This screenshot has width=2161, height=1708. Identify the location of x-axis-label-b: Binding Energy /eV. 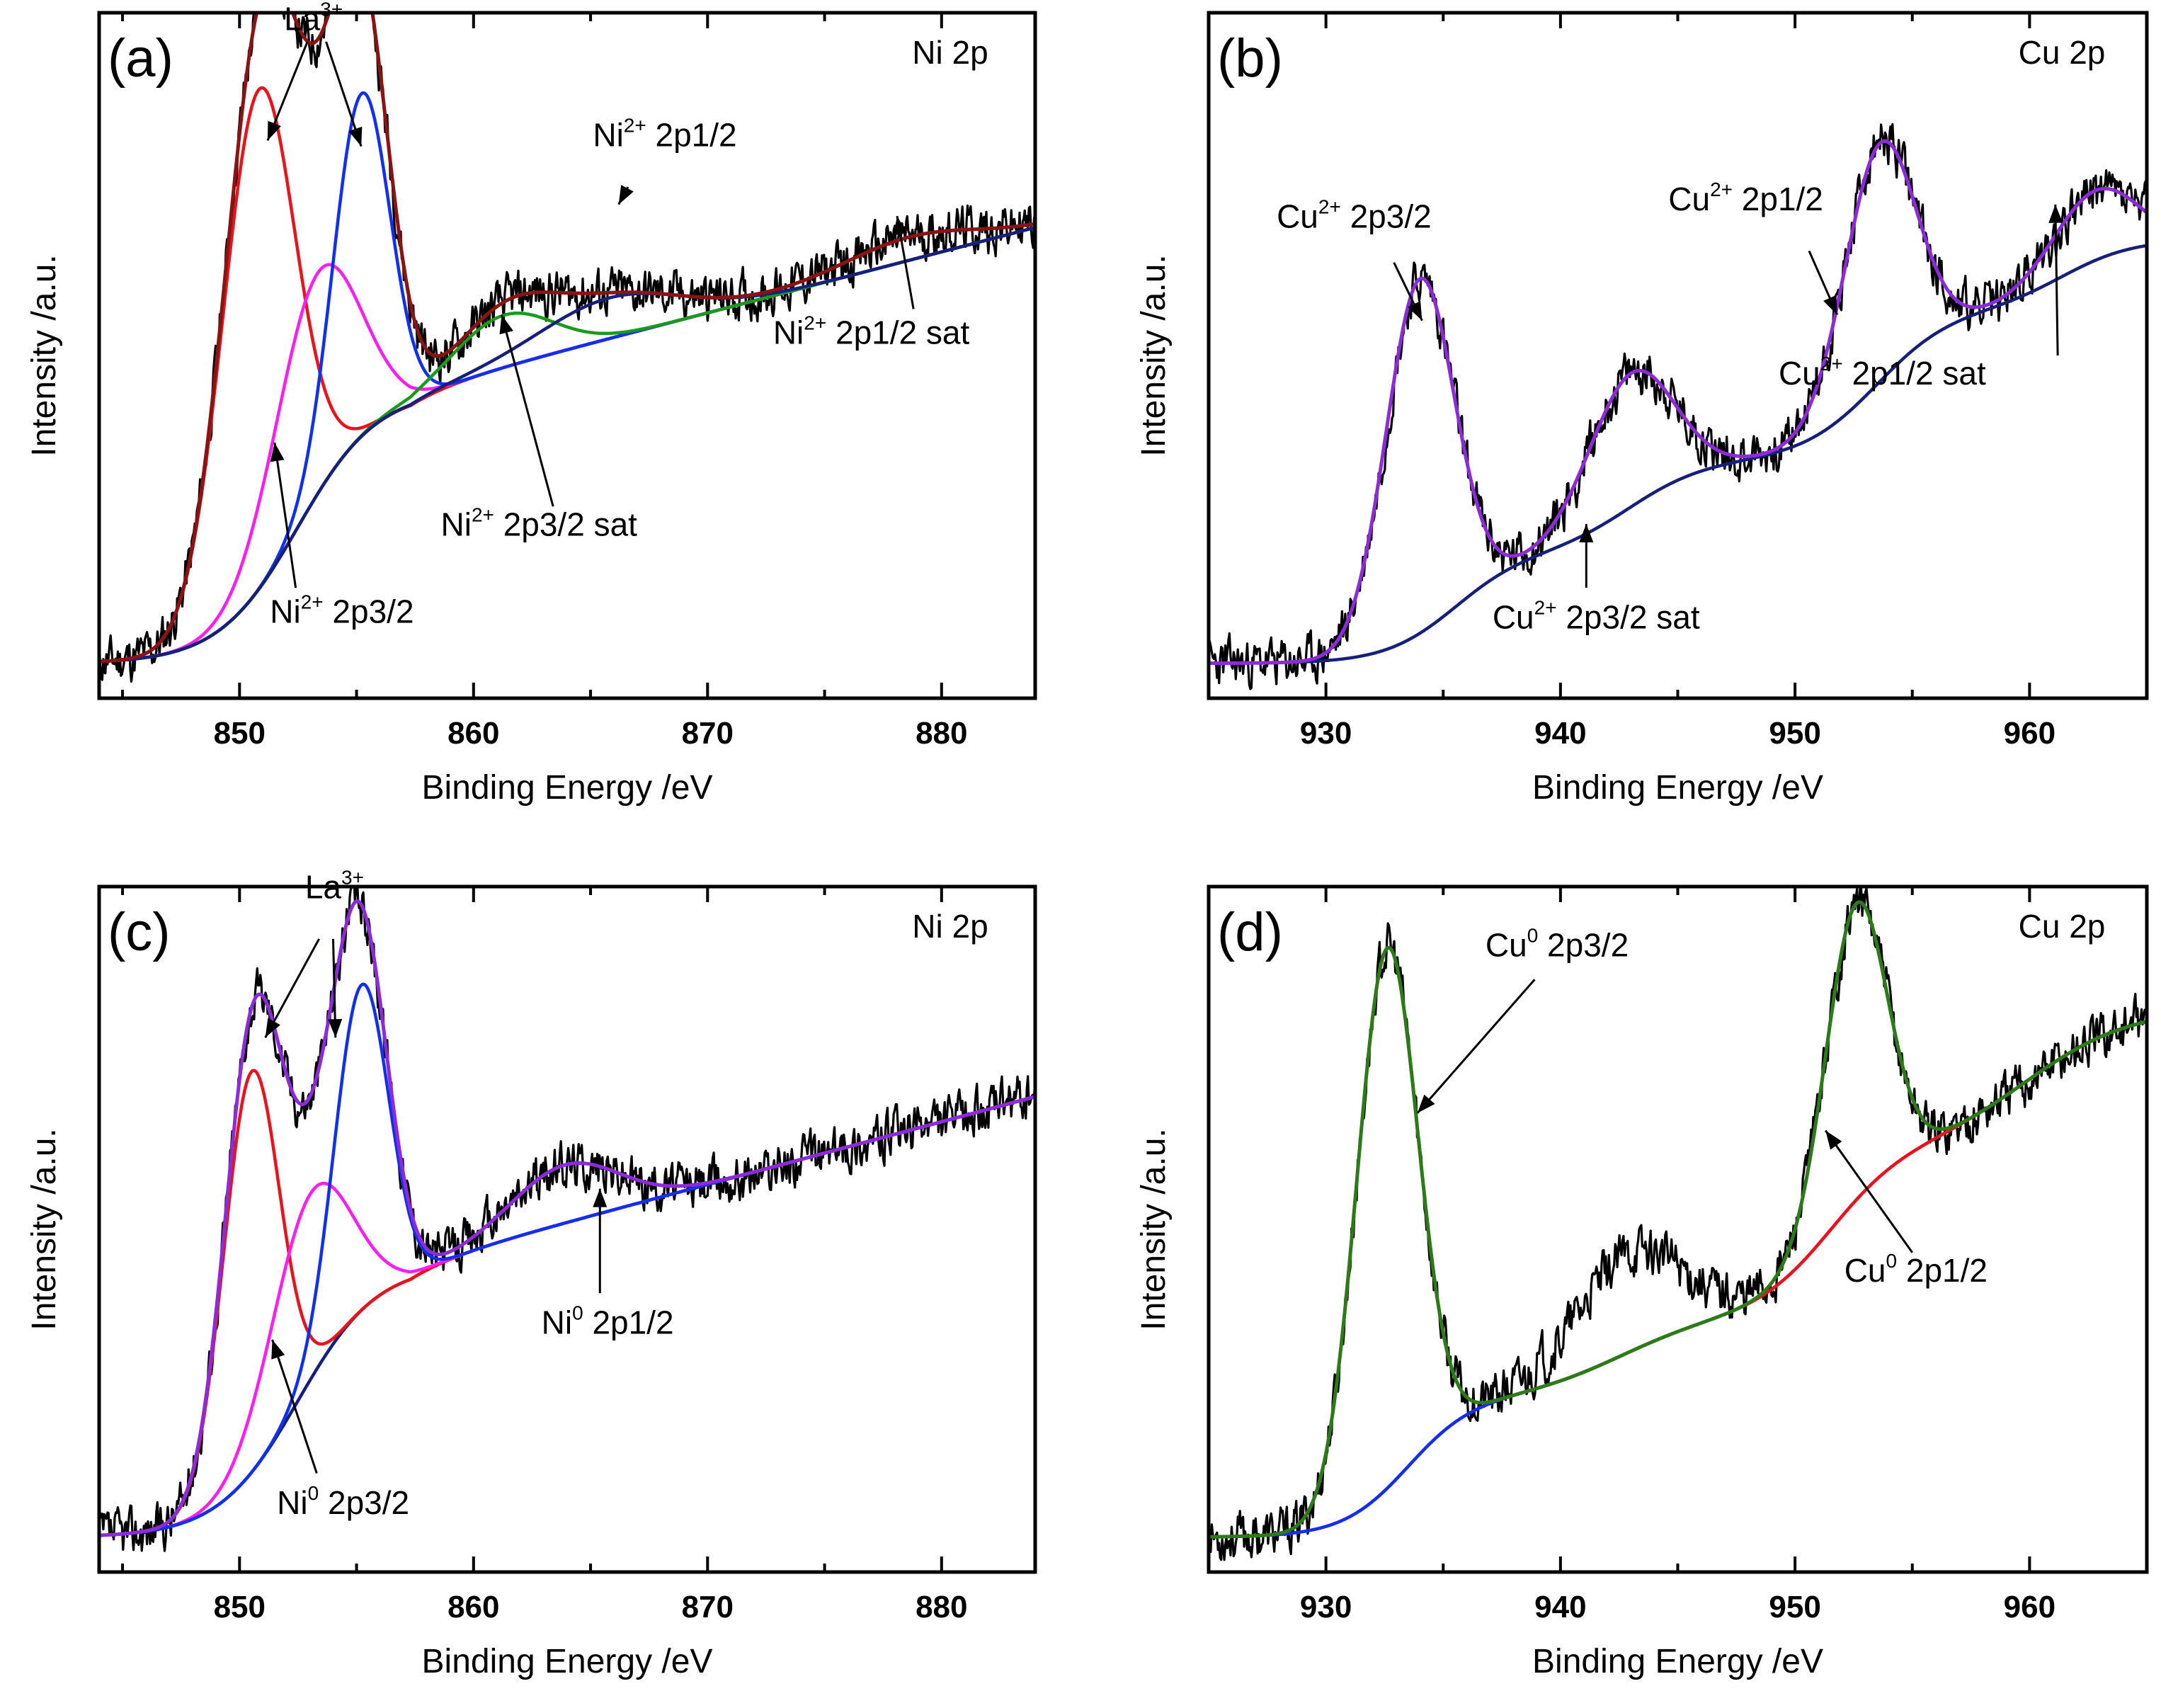
(1678, 788).